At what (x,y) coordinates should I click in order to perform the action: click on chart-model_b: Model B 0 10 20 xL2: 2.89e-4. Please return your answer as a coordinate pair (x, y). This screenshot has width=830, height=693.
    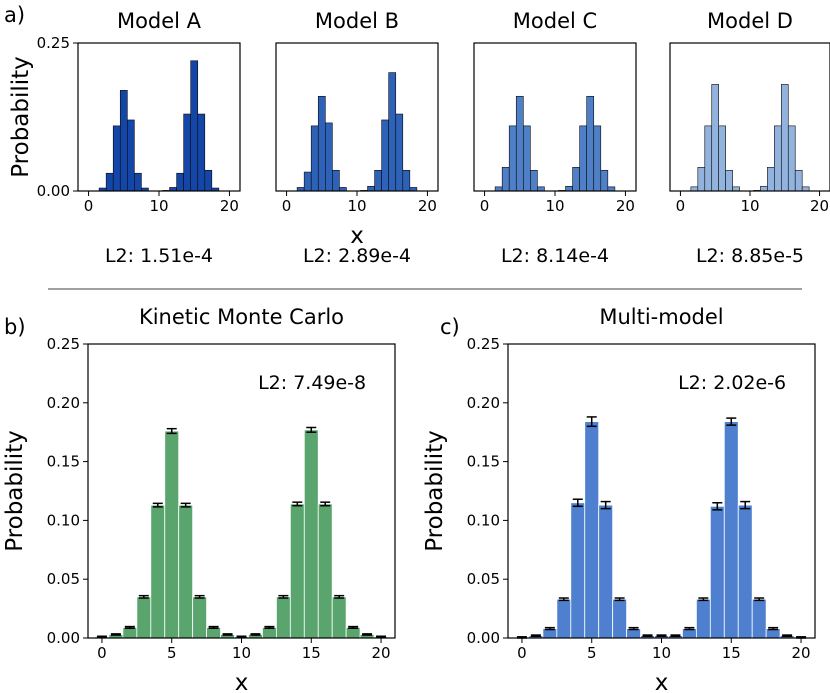
    Looking at the image, I should click on (357, 138).